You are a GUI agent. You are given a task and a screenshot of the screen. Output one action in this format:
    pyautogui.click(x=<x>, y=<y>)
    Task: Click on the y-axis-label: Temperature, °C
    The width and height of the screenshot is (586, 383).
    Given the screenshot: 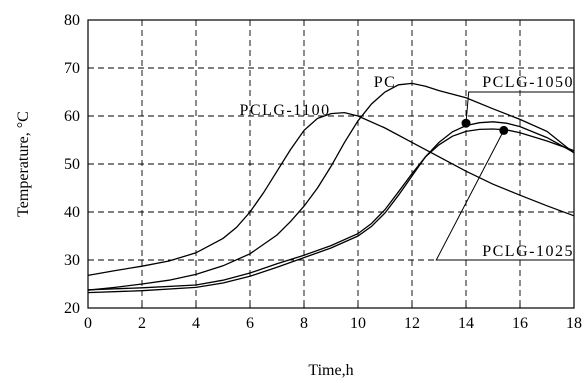 What is the action you would take?
    pyautogui.click(x=23, y=164)
    